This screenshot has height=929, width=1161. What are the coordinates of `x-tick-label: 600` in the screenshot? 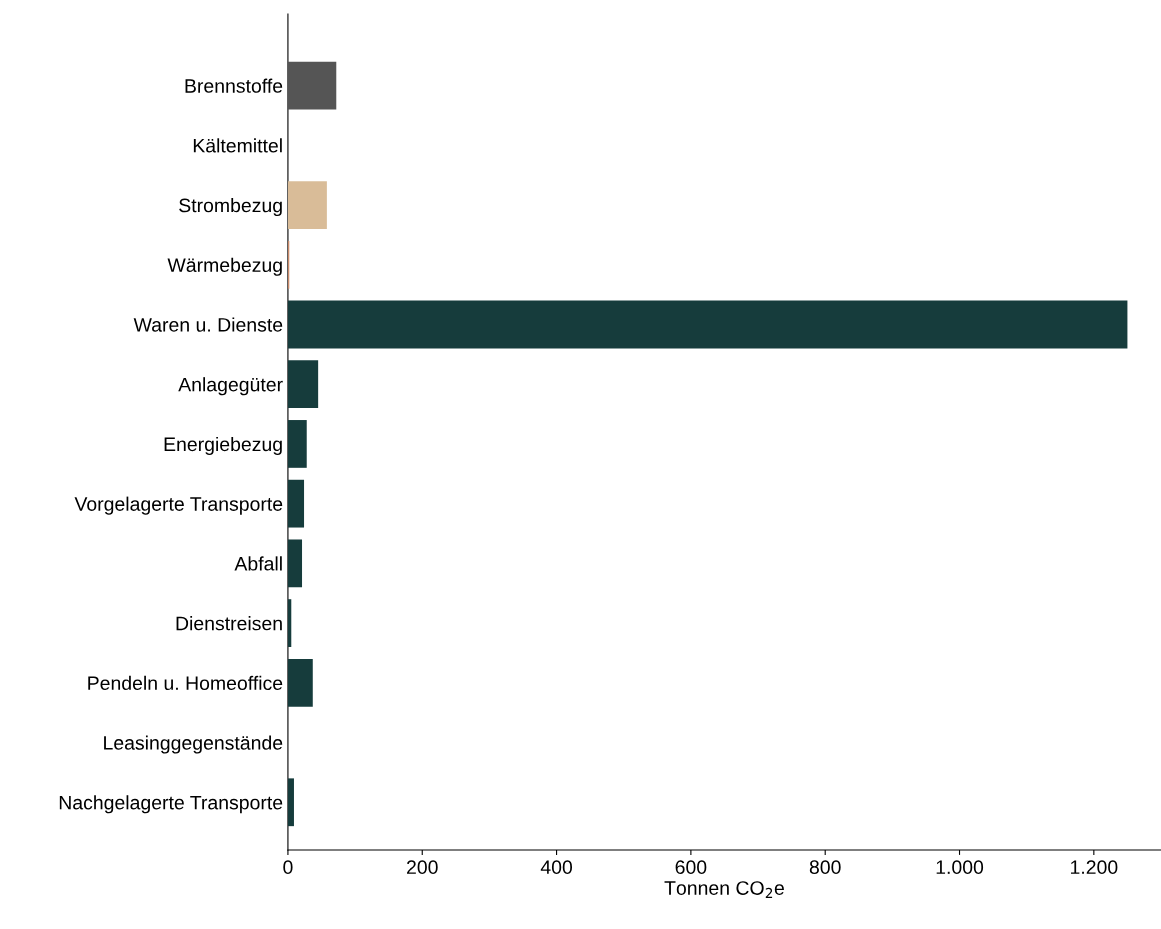 It's located at (691, 867).